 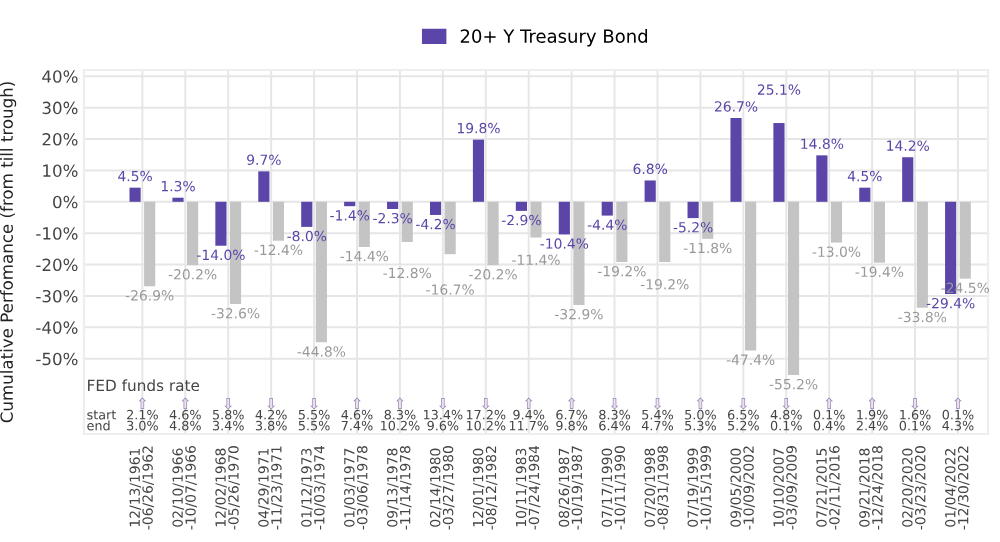 What do you see at coordinates (60, 76) in the screenshot?
I see `y-tick-label: 40%` at bounding box center [60, 76].